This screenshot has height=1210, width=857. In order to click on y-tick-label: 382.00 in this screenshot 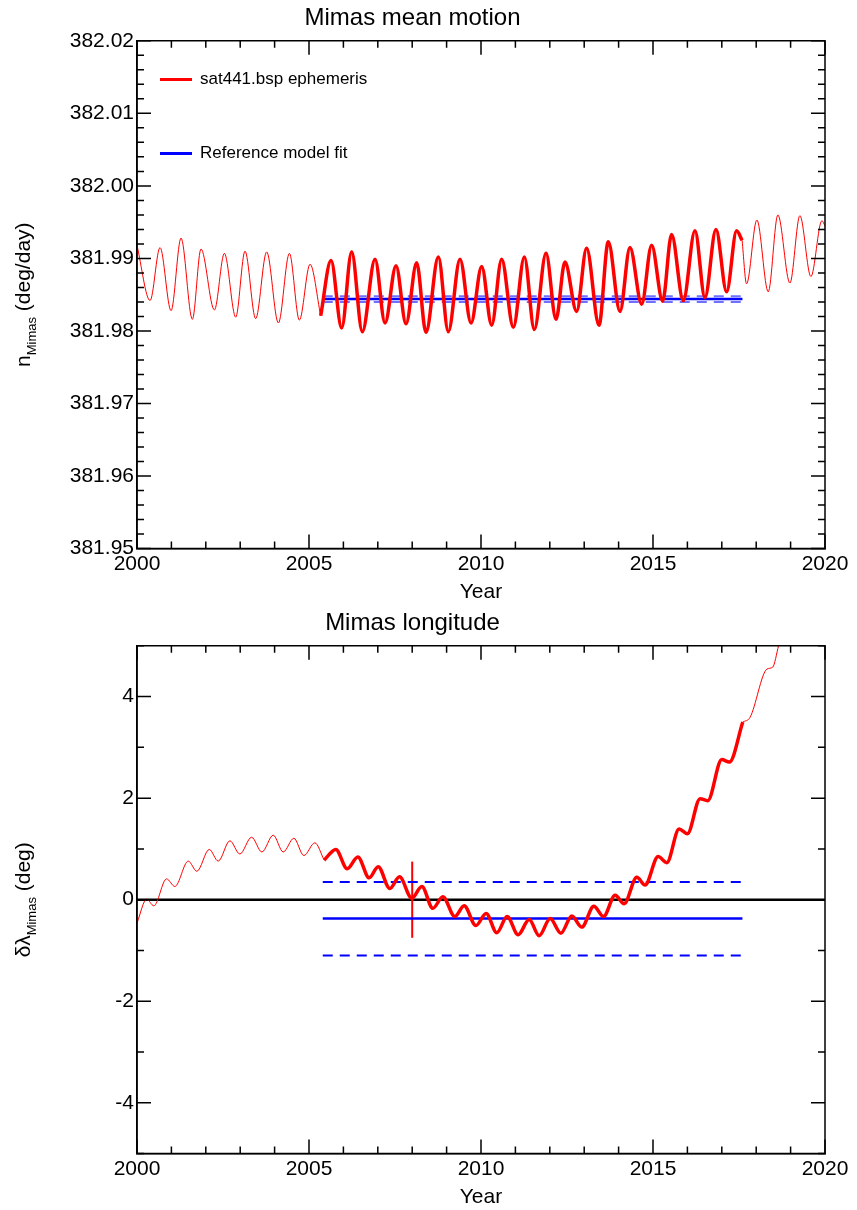, I will do `click(101, 184)`.